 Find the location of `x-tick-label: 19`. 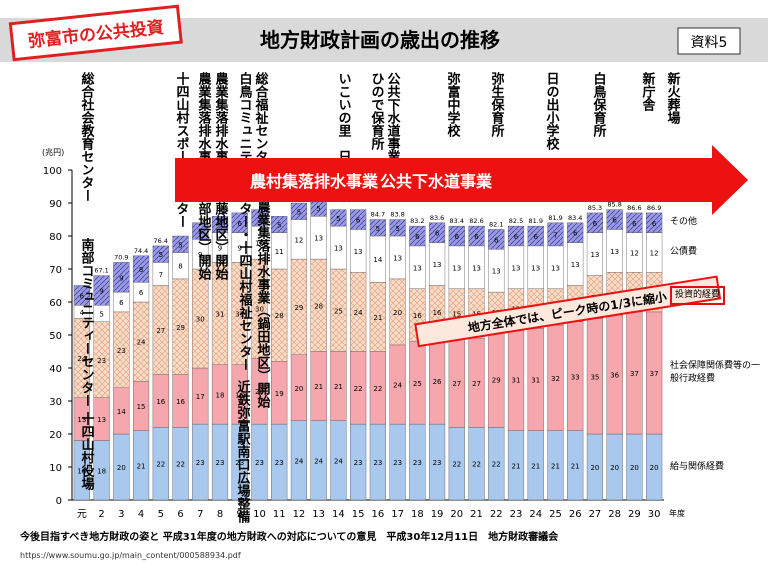

x-tick-label: 19 is located at coordinates (437, 514).